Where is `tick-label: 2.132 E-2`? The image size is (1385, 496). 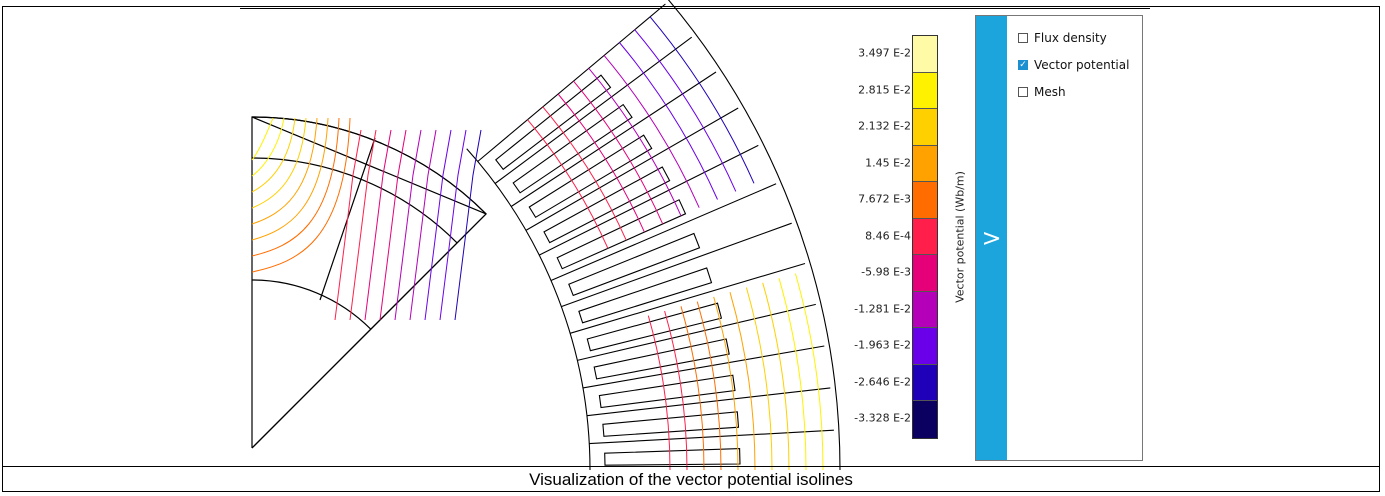
tick-label: 2.132 E-2 is located at coordinates (884, 126).